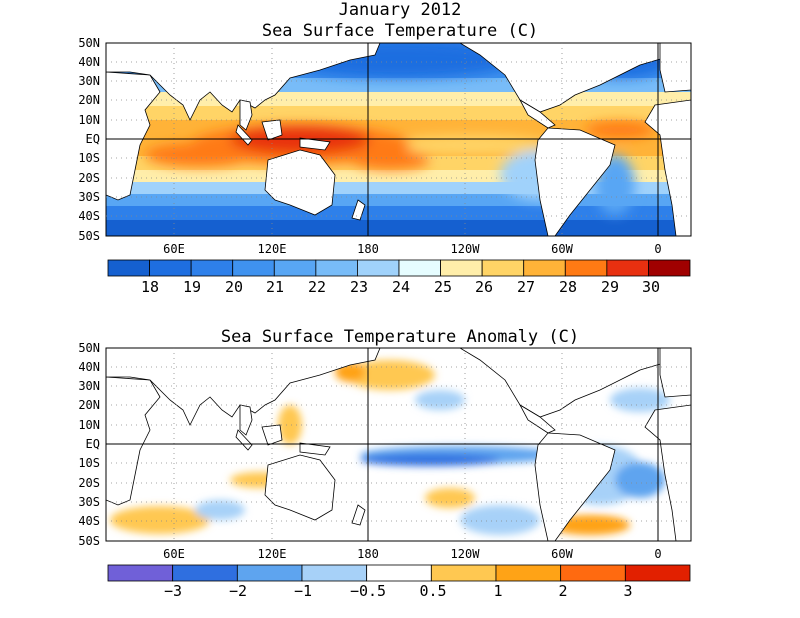 Image resolution: width=800 pixels, height=618 pixels. Describe the element at coordinates (238, 591) in the screenshot. I see `anomaly-colorbar-label: −2` at that location.